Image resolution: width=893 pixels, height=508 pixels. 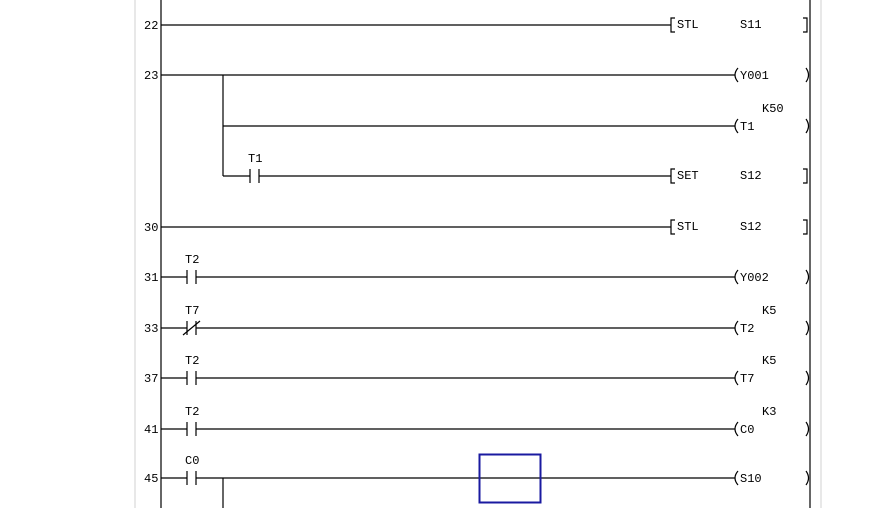 I want to click on contact-device-label: T1, so click(x=255, y=159).